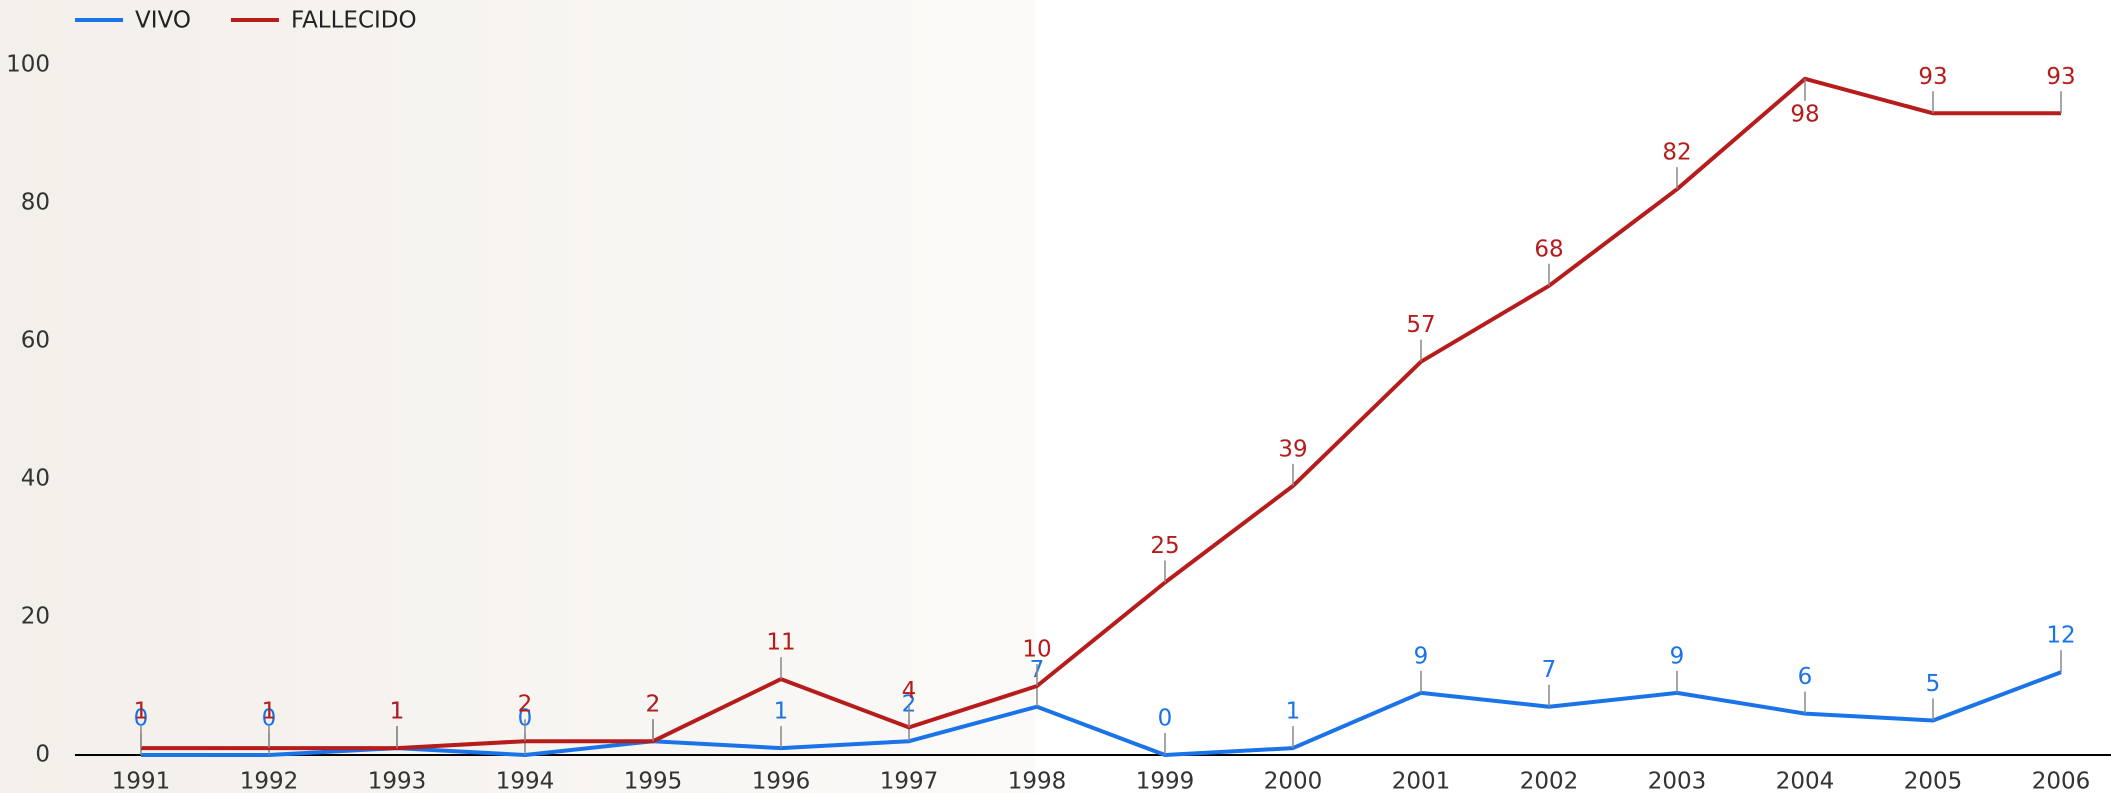 This screenshot has height=793, width=2111. What do you see at coordinates (1549, 670) in the screenshot?
I see `data-label: 7` at bounding box center [1549, 670].